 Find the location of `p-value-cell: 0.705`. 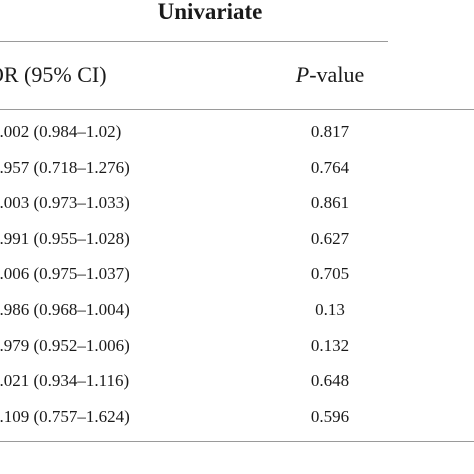

p-value-cell: 0.705 is located at coordinates (330, 274).